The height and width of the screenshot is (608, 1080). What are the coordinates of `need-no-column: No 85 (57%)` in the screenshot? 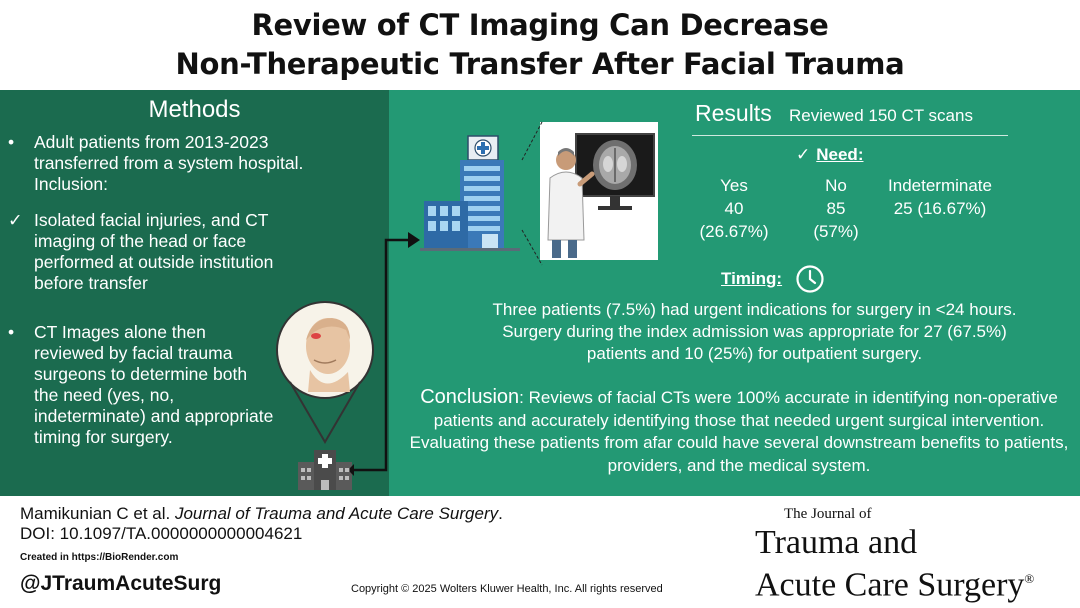 It's located at (836, 208).